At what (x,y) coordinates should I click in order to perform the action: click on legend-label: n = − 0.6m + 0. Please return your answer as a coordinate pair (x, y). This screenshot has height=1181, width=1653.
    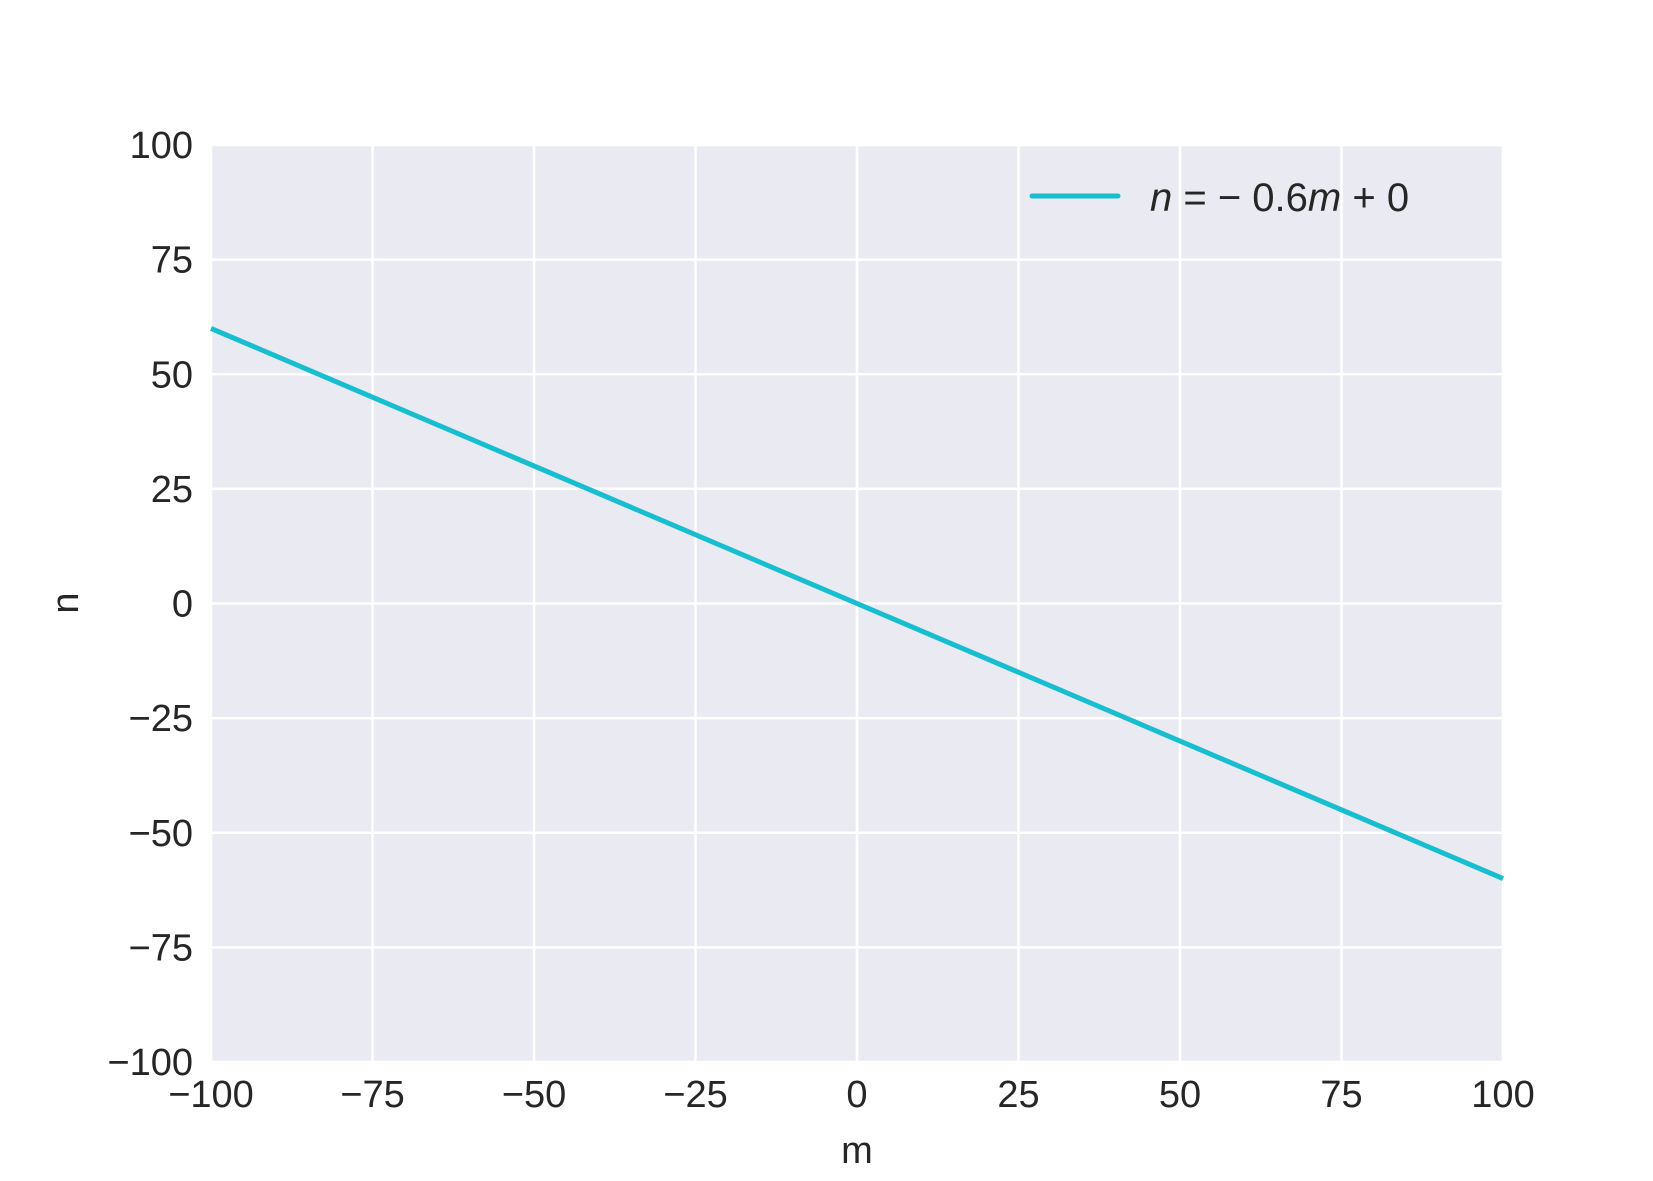
    Looking at the image, I should click on (1279, 198).